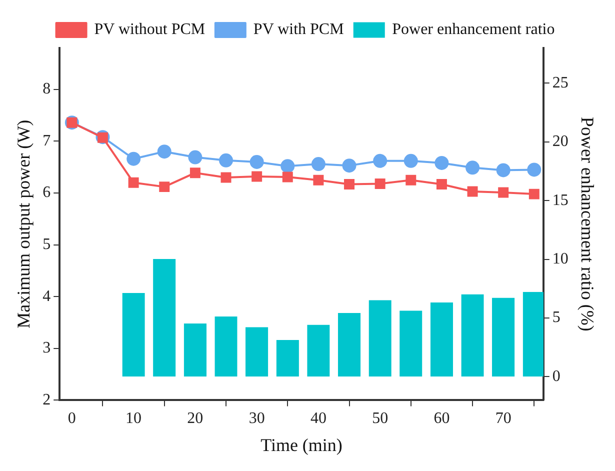  Describe the element at coordinates (195, 419) in the screenshot. I see `x-tick-label: 20` at that location.